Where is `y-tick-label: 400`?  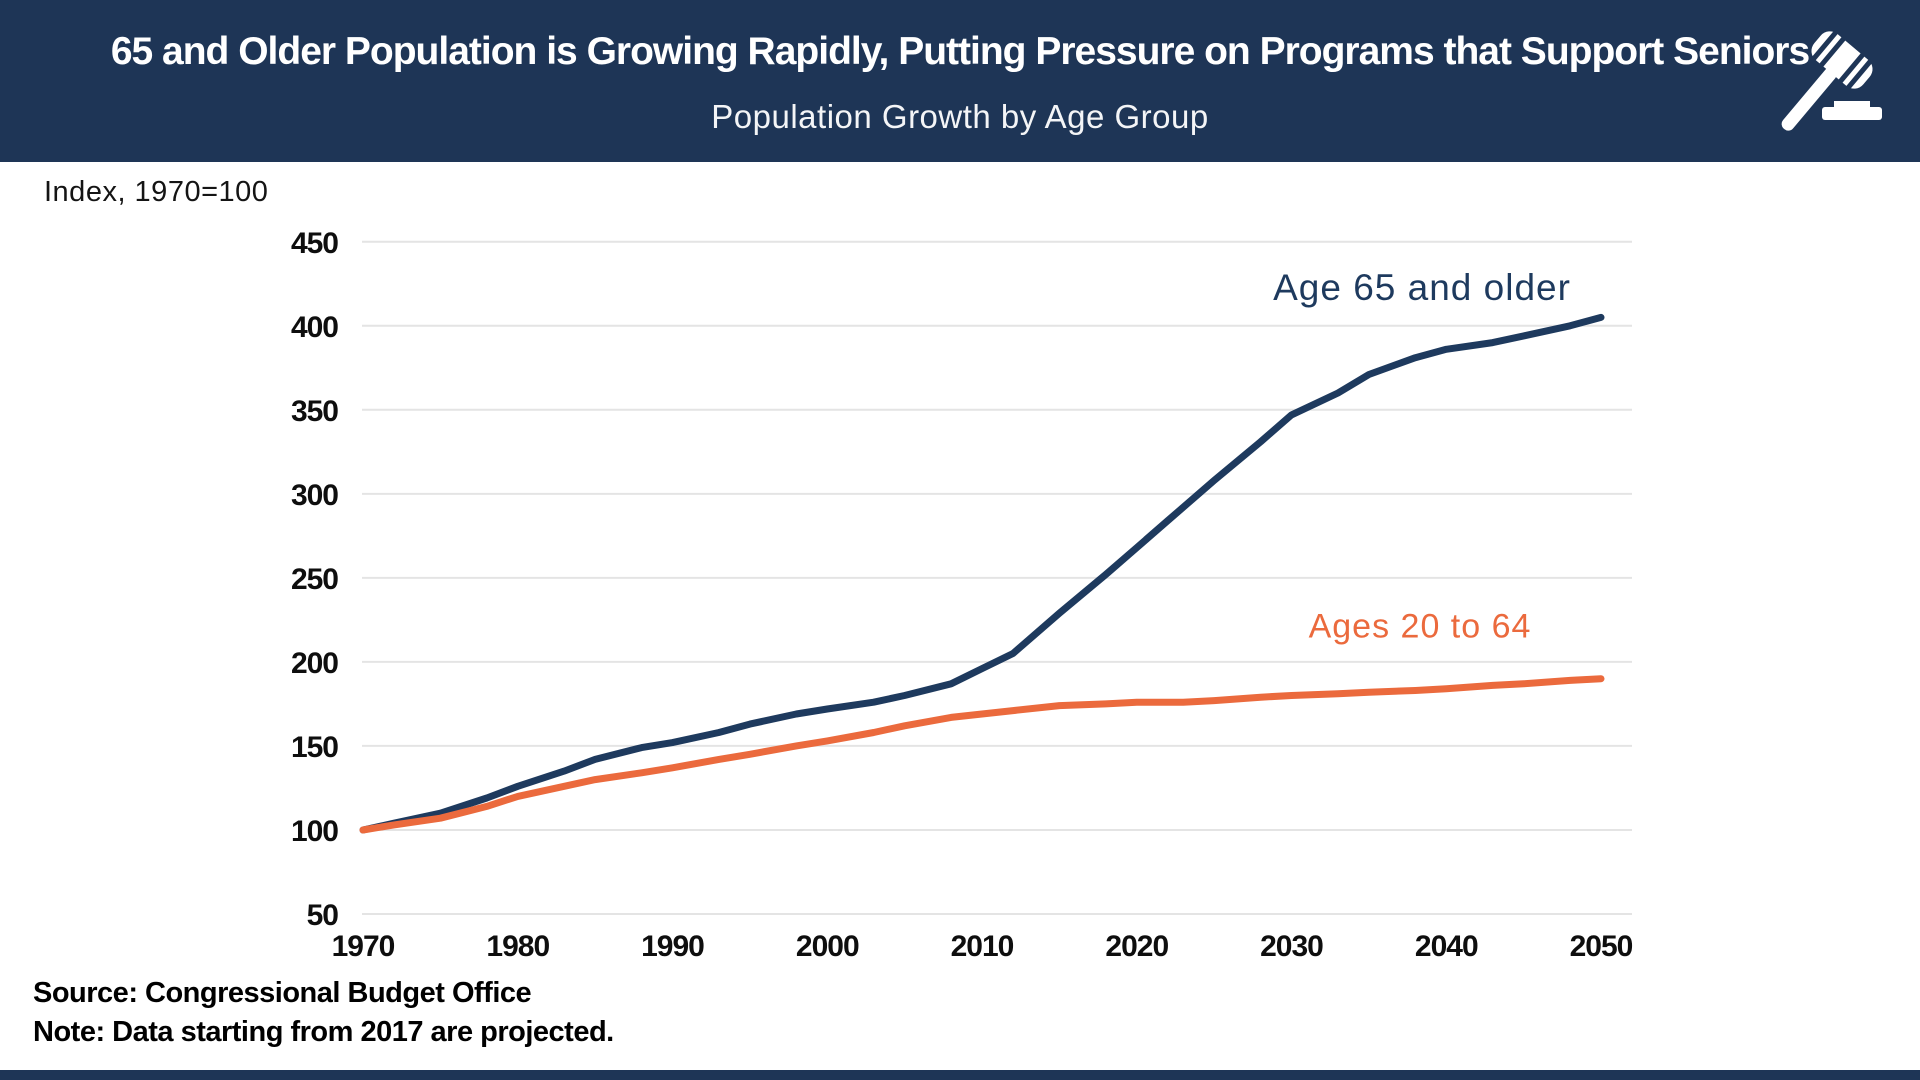
y-tick-label: 400 is located at coordinates (314, 327).